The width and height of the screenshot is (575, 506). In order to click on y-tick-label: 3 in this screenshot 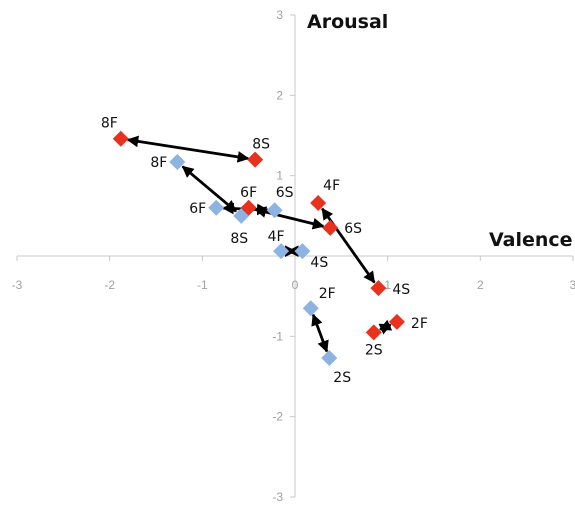, I will do `click(279, 15)`.